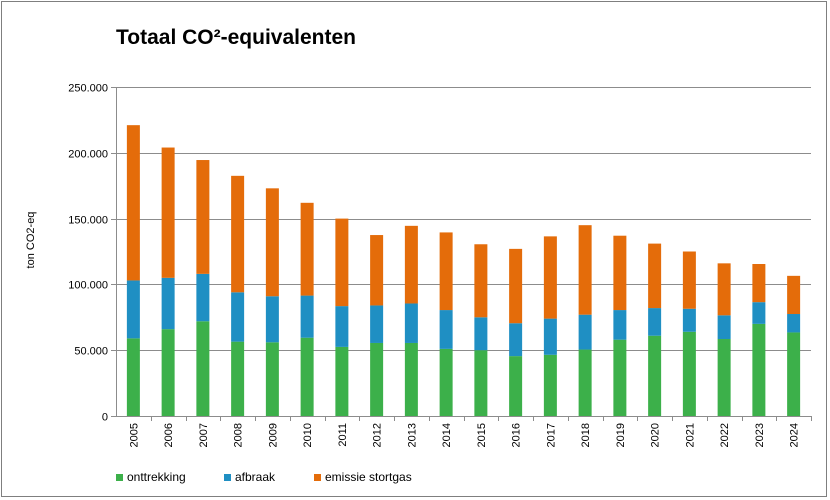  What do you see at coordinates (794, 374) in the screenshot?
I see `bar-onttrekking-2024` at bounding box center [794, 374].